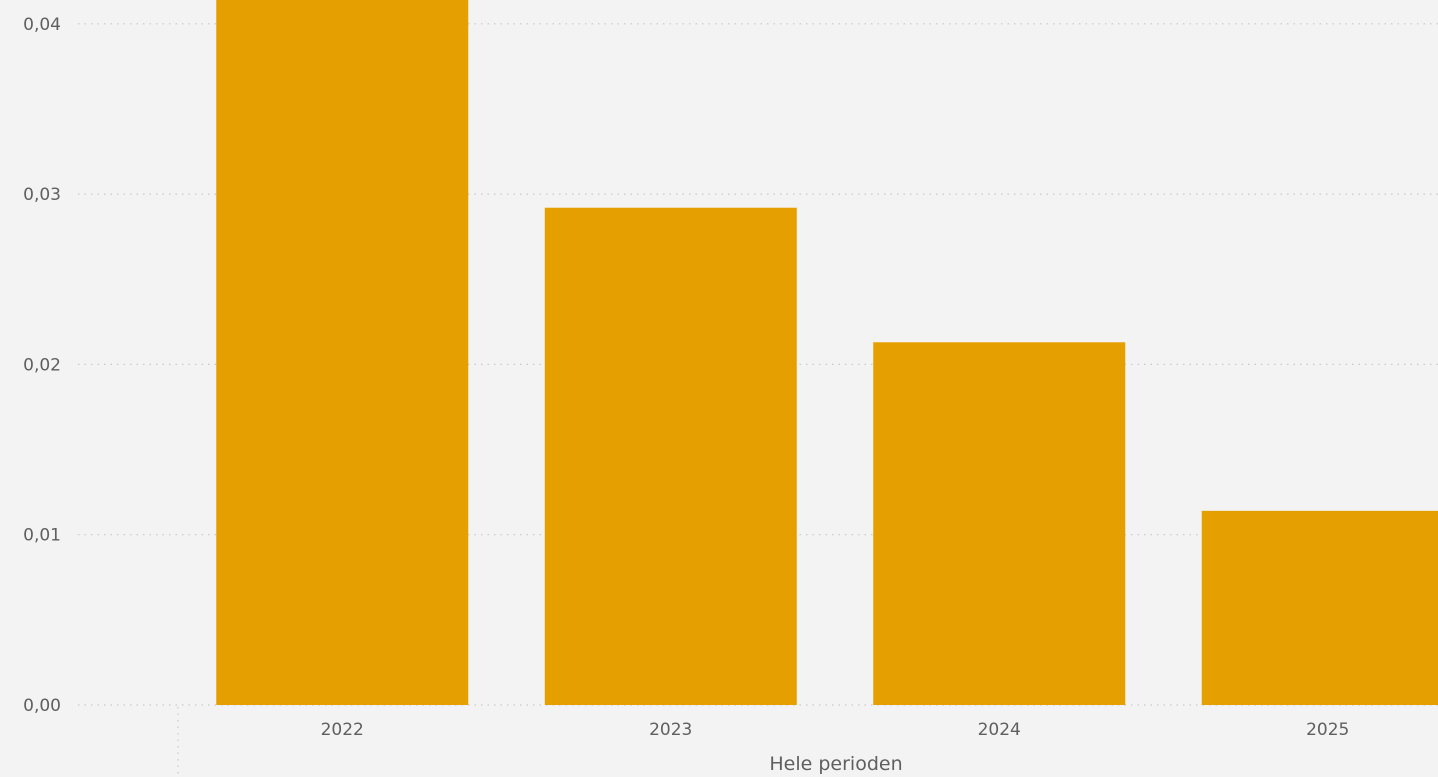 This screenshot has width=1438, height=777. Describe the element at coordinates (42, 25) in the screenshot. I see `y-tick-label: 0,04` at that location.